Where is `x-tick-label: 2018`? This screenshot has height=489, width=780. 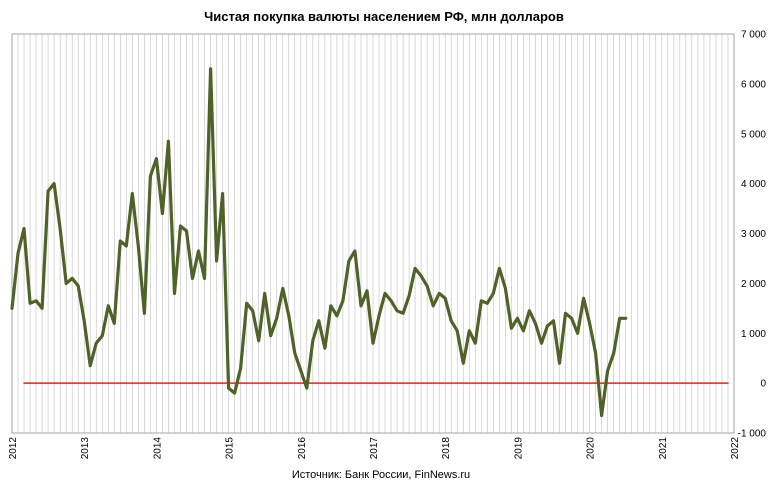
x-tick-label: 2018 is located at coordinates (446, 448).